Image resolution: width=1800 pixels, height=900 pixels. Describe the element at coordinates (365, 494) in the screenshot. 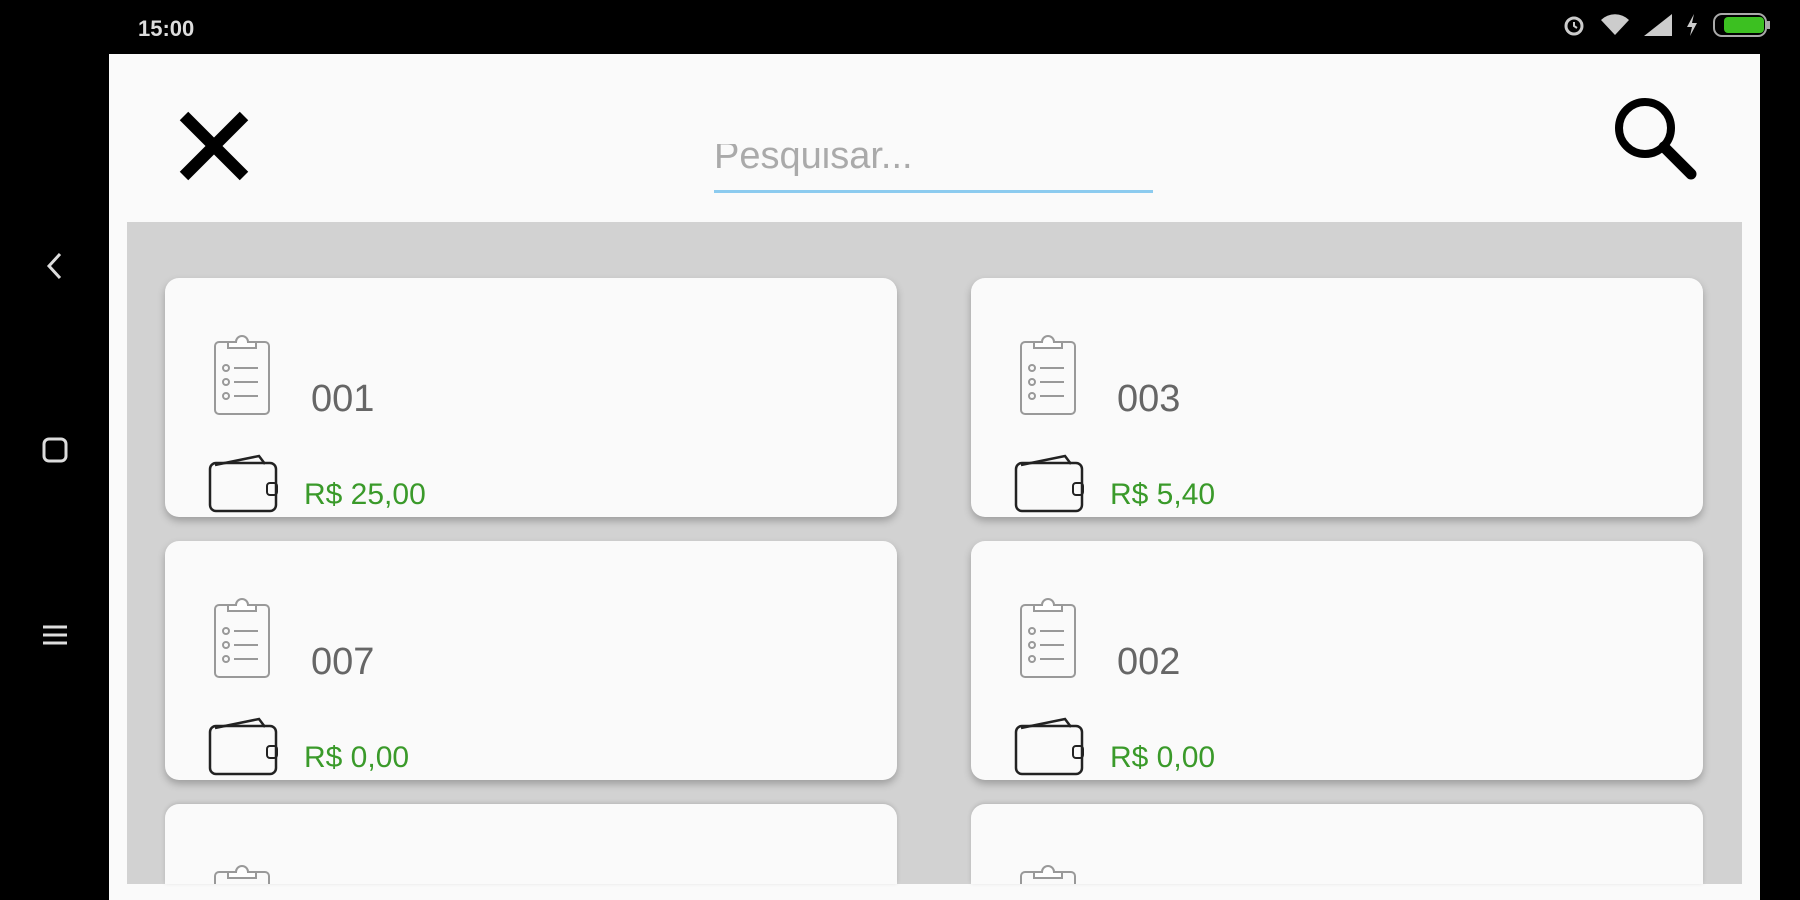

I see `order-price: R$ 25,00` at that location.